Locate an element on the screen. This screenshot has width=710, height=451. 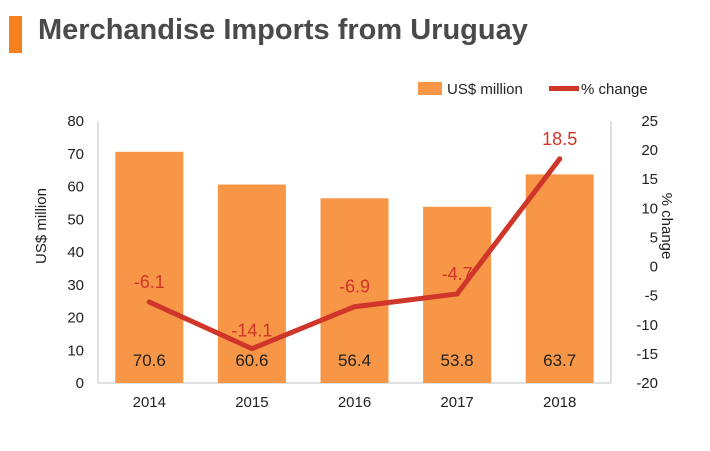
bar-value-label: 70.6 is located at coordinates (149, 360).